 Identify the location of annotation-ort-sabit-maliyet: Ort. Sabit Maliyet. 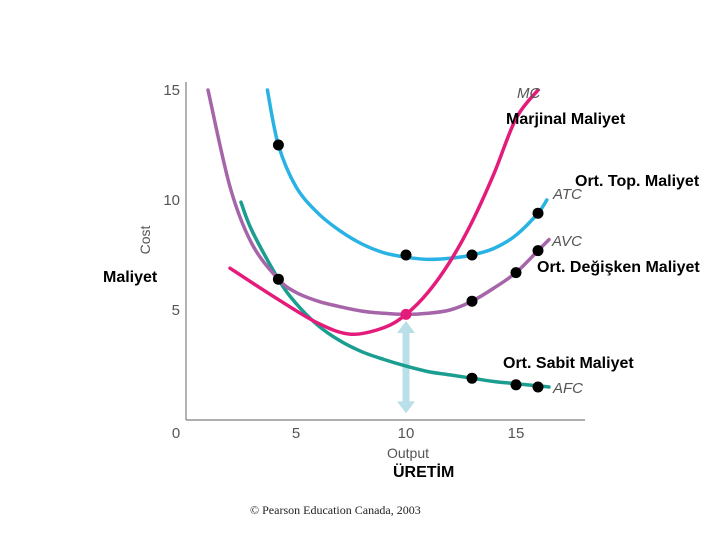
(568, 363).